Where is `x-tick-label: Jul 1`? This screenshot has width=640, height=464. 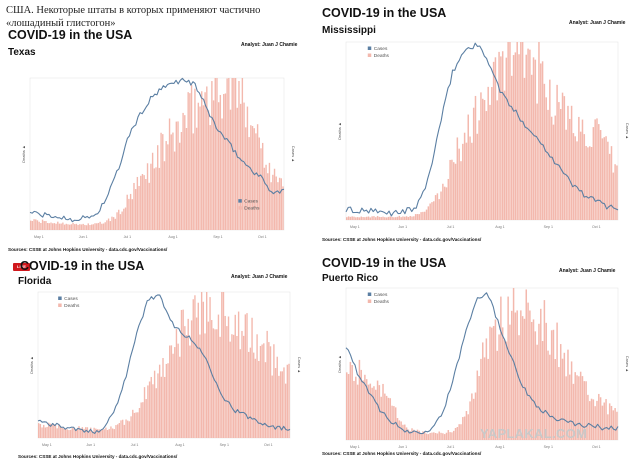 x-tick-label: Jul 1 is located at coordinates (135, 445).